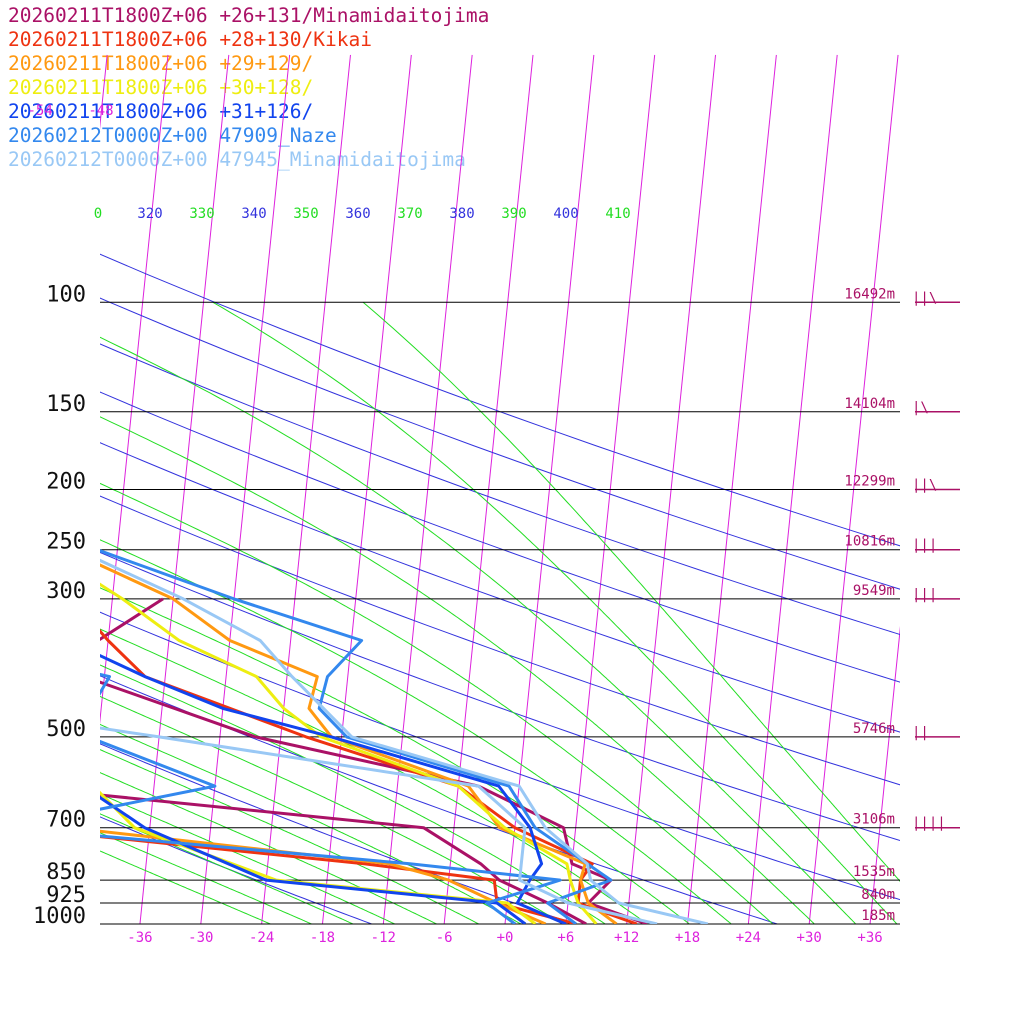  I want to click on legend-entry: 20260211T1800Z+06 +31+126/, so click(161, 111).